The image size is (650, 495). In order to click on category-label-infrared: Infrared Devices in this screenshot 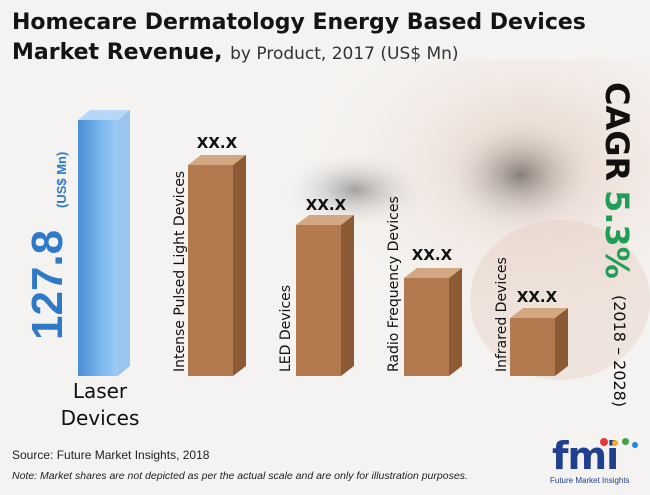, I will do `click(502, 314)`.